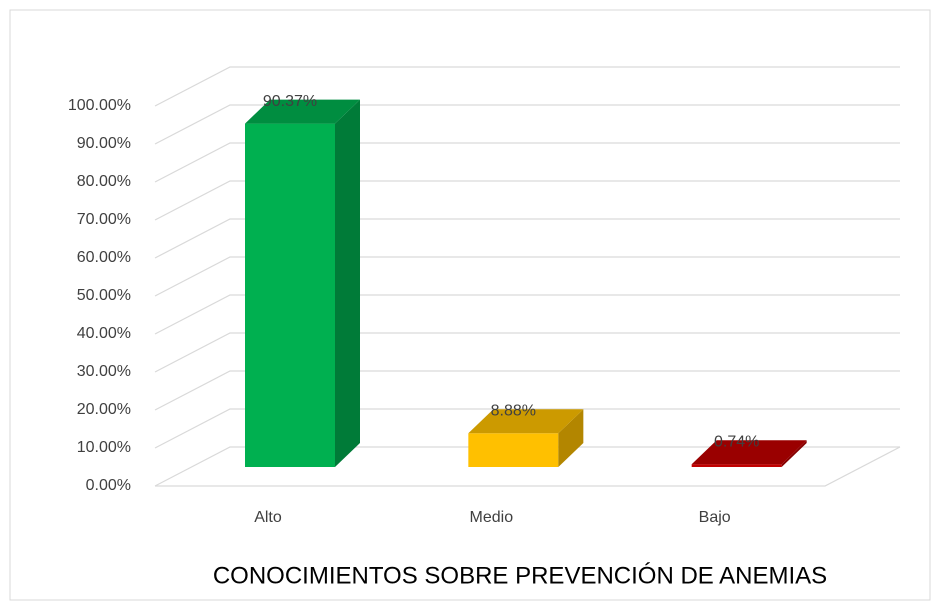 Image resolution: width=940 pixels, height=613 pixels. I want to click on y-tick-label: 50.00%, so click(104, 295).